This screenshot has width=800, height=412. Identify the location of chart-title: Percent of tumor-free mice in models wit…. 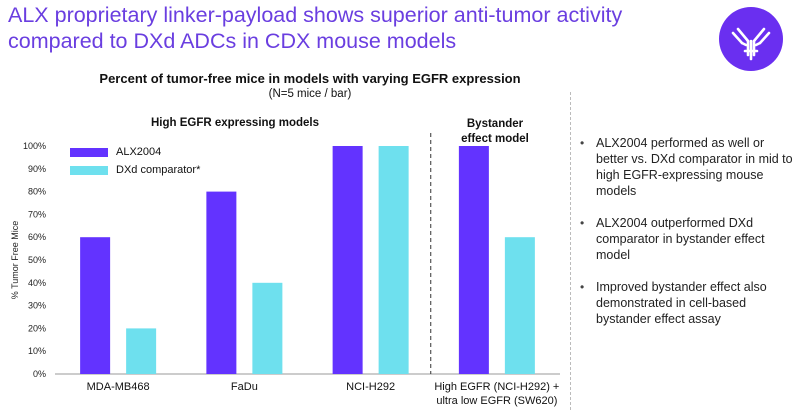
(310, 78).